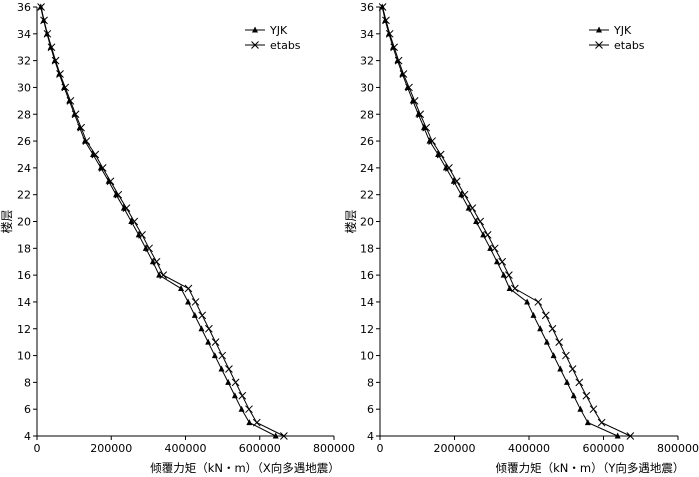  Describe the element at coordinates (7, 221) in the screenshot. I see `y-axis-title: 楼层` at that location.